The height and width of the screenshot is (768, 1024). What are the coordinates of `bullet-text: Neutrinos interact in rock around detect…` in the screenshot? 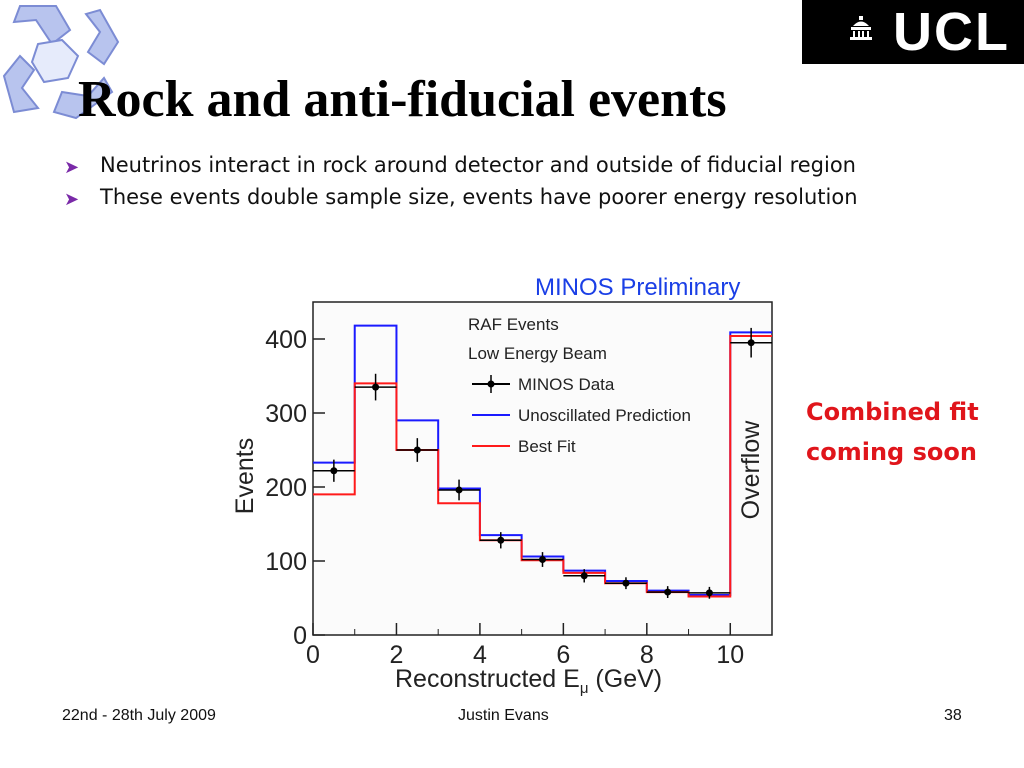 It's located at (478, 165).